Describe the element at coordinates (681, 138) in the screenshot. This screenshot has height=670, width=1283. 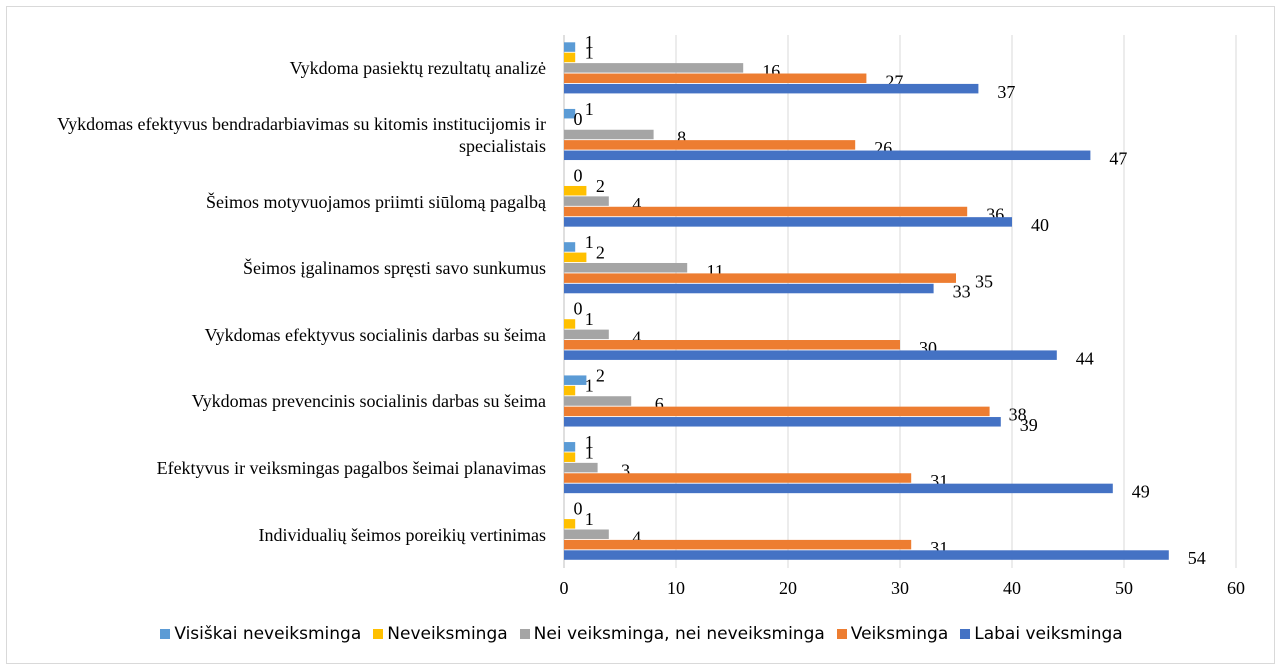
I see `data-label: 8` at that location.